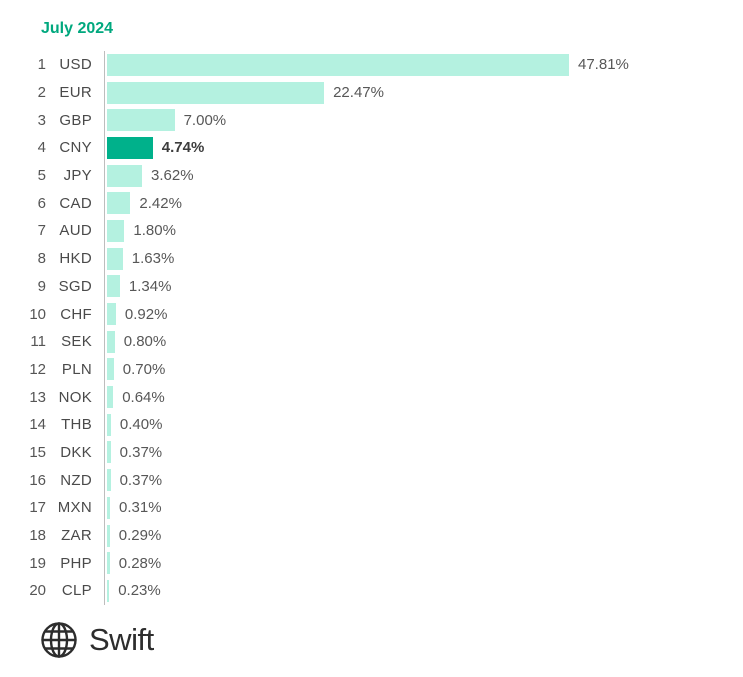 This screenshot has width=743, height=677. I want to click on rank-label: 19, so click(37, 563).